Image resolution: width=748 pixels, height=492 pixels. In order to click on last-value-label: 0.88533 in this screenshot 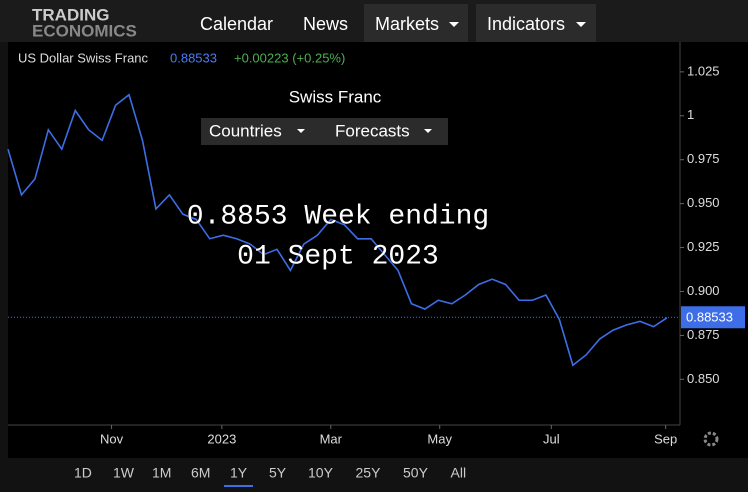, I will do `click(709, 317)`.